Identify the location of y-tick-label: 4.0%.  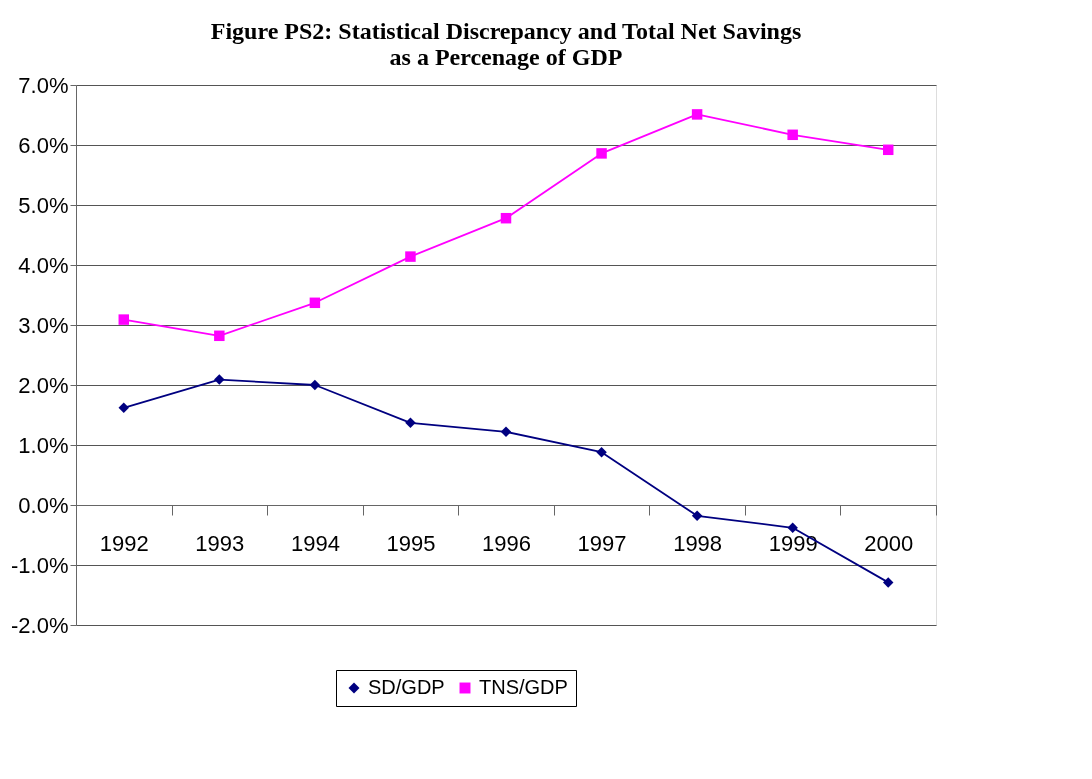
(43, 265).